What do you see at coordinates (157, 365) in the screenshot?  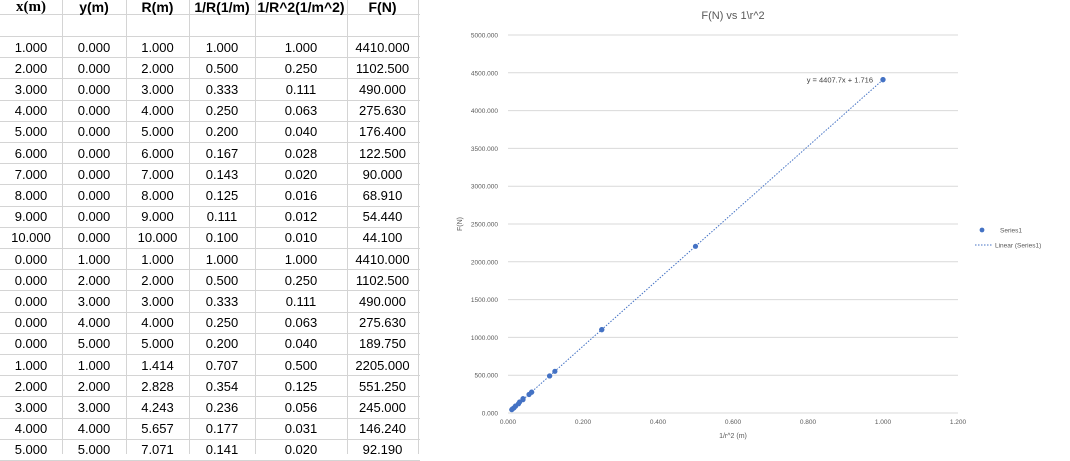 I see `table-cell: 1.414` at bounding box center [157, 365].